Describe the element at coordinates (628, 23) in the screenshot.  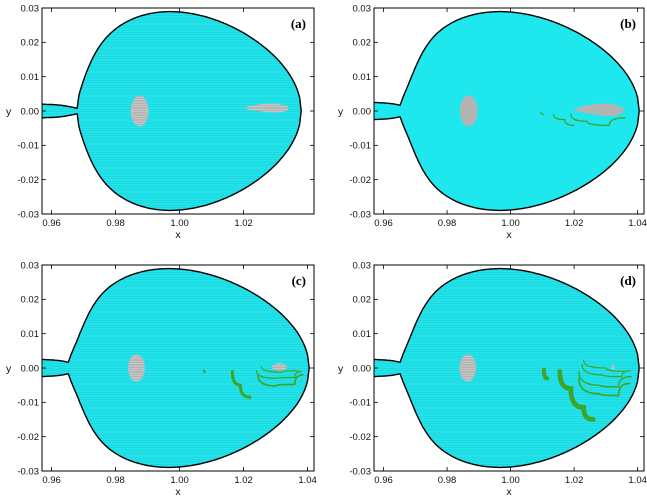
I see `panel-label: (b)` at that location.